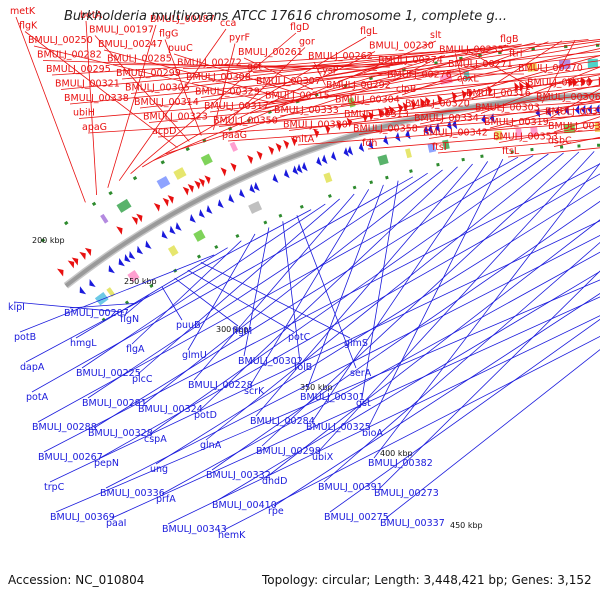  I want to click on reverse-gene-label: serA, so click(361, 373).